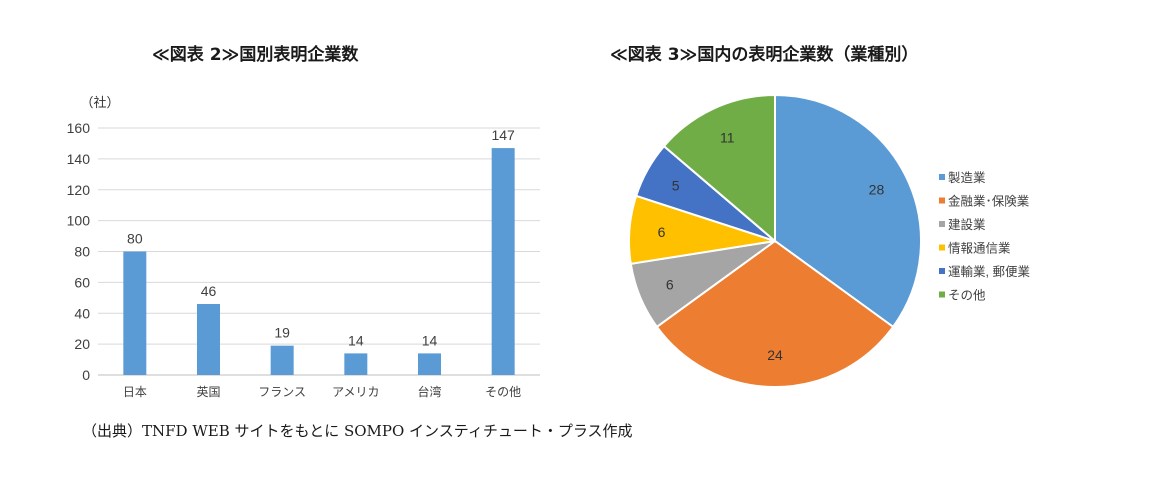 Image resolution: width=1165 pixels, height=486 pixels. What do you see at coordinates (775, 355) in the screenshot?
I see `pie-data-label: 24` at bounding box center [775, 355].